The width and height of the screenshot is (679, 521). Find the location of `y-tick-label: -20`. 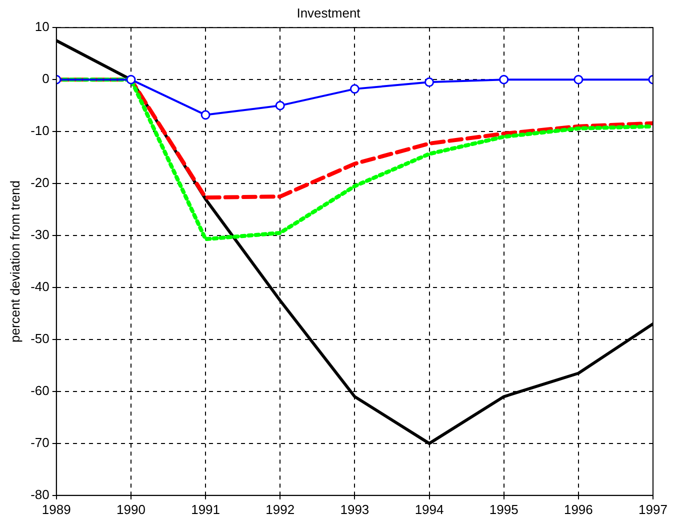

y-tick-label: -20 is located at coordinates (40, 182).